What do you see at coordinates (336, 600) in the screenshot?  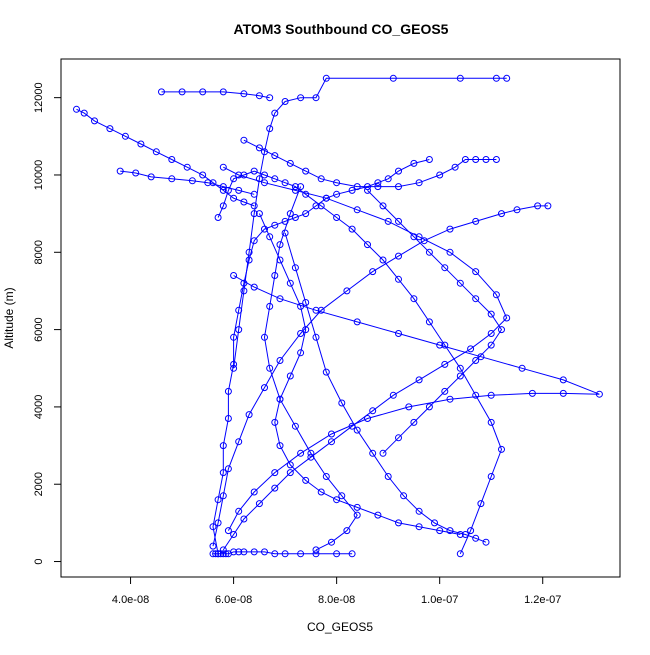 I see `x-tick-label: 8.0e-08` at bounding box center [336, 600].